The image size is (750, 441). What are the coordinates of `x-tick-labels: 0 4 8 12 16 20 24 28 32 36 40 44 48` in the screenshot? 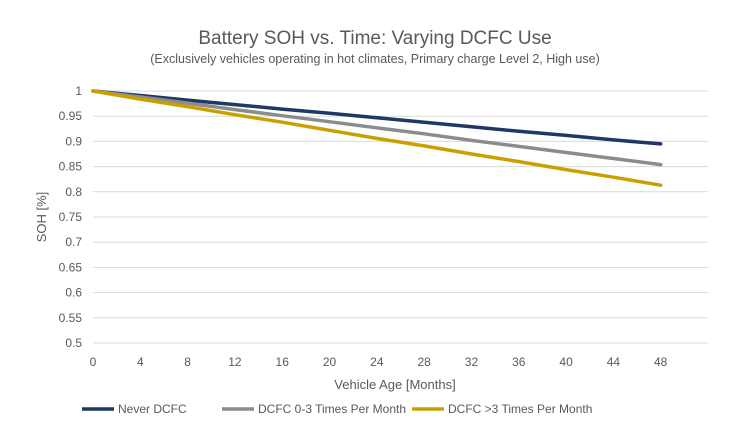 It's located at (379, 362).